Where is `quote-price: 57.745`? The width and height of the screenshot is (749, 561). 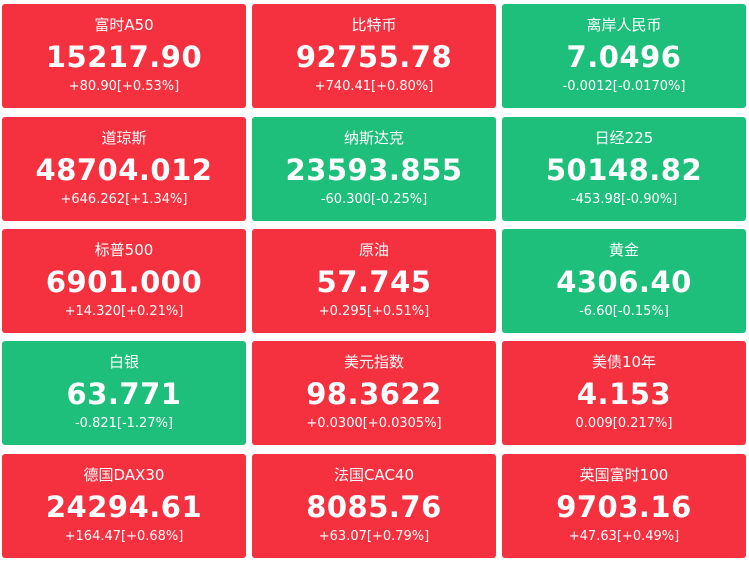
quote-price: 57.745 is located at coordinates (374, 282).